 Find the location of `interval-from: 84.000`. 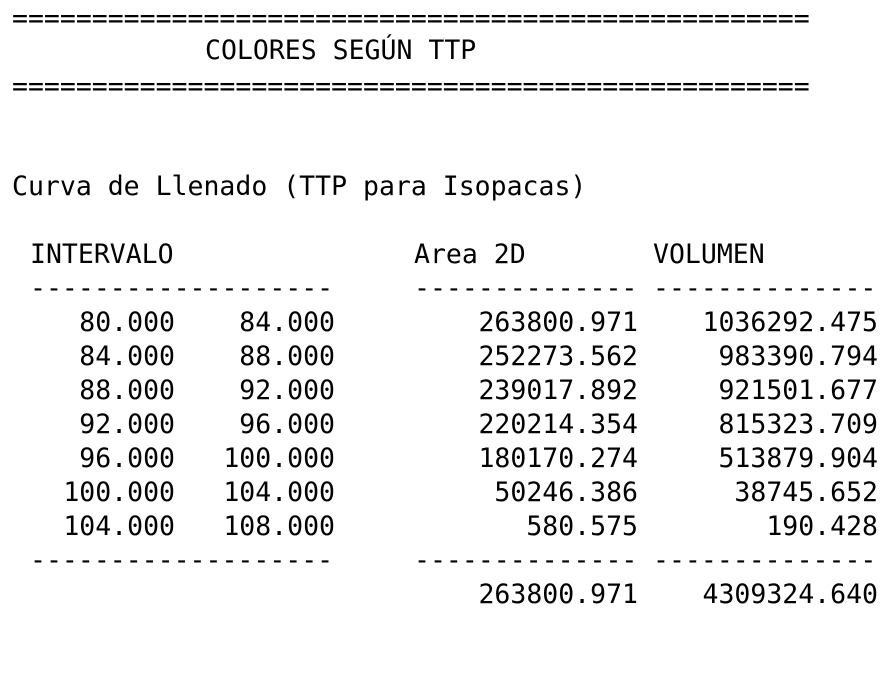

interval-from: 84.000 is located at coordinates (127, 356).